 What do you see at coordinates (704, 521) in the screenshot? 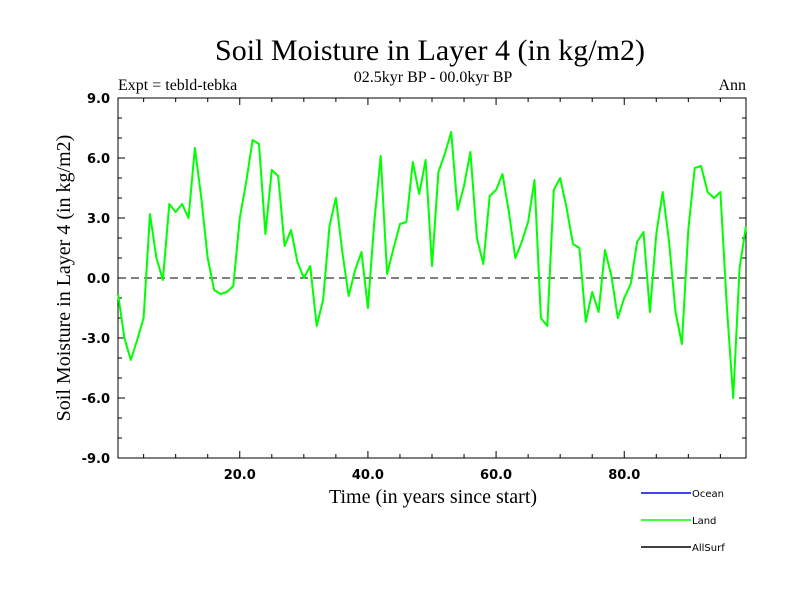
I see `legend-label-land: Land` at bounding box center [704, 521].